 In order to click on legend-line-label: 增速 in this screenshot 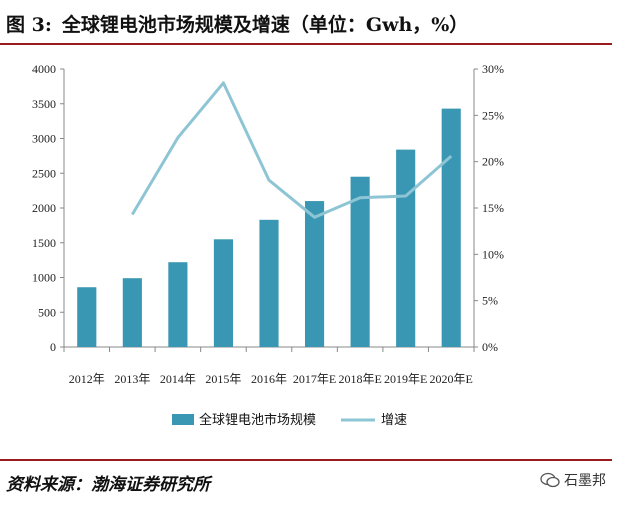, I will do `click(394, 420)`.